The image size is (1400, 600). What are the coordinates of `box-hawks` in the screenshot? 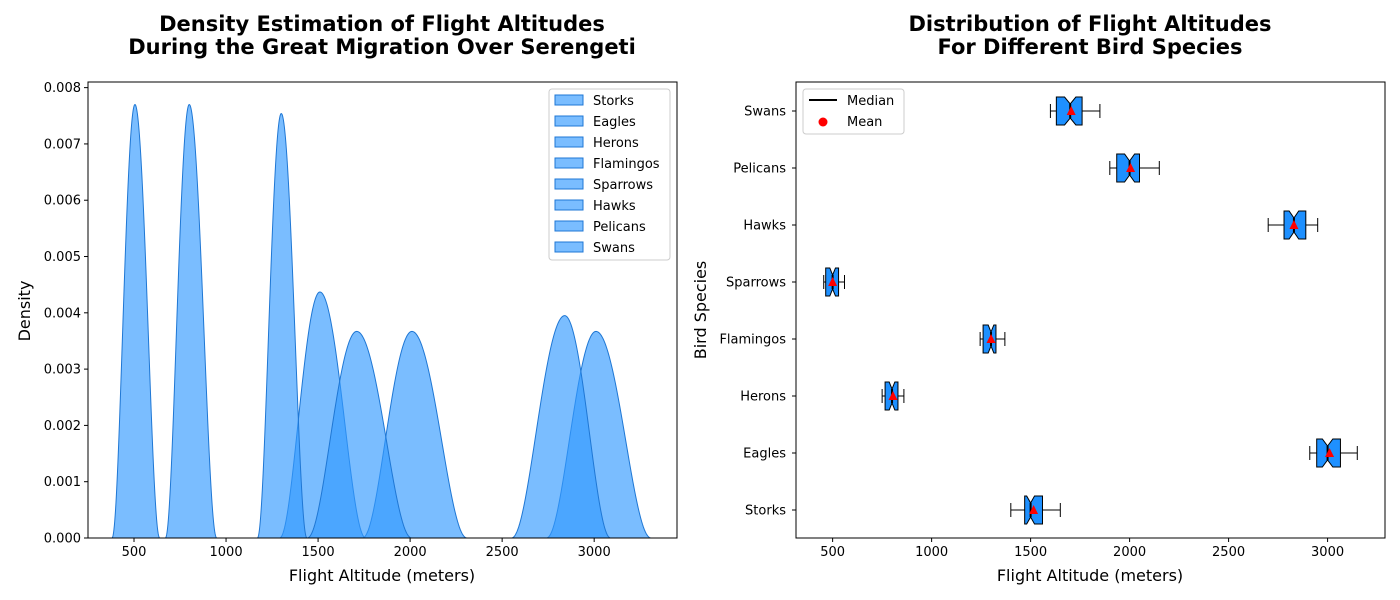 It's located at (1293, 225).